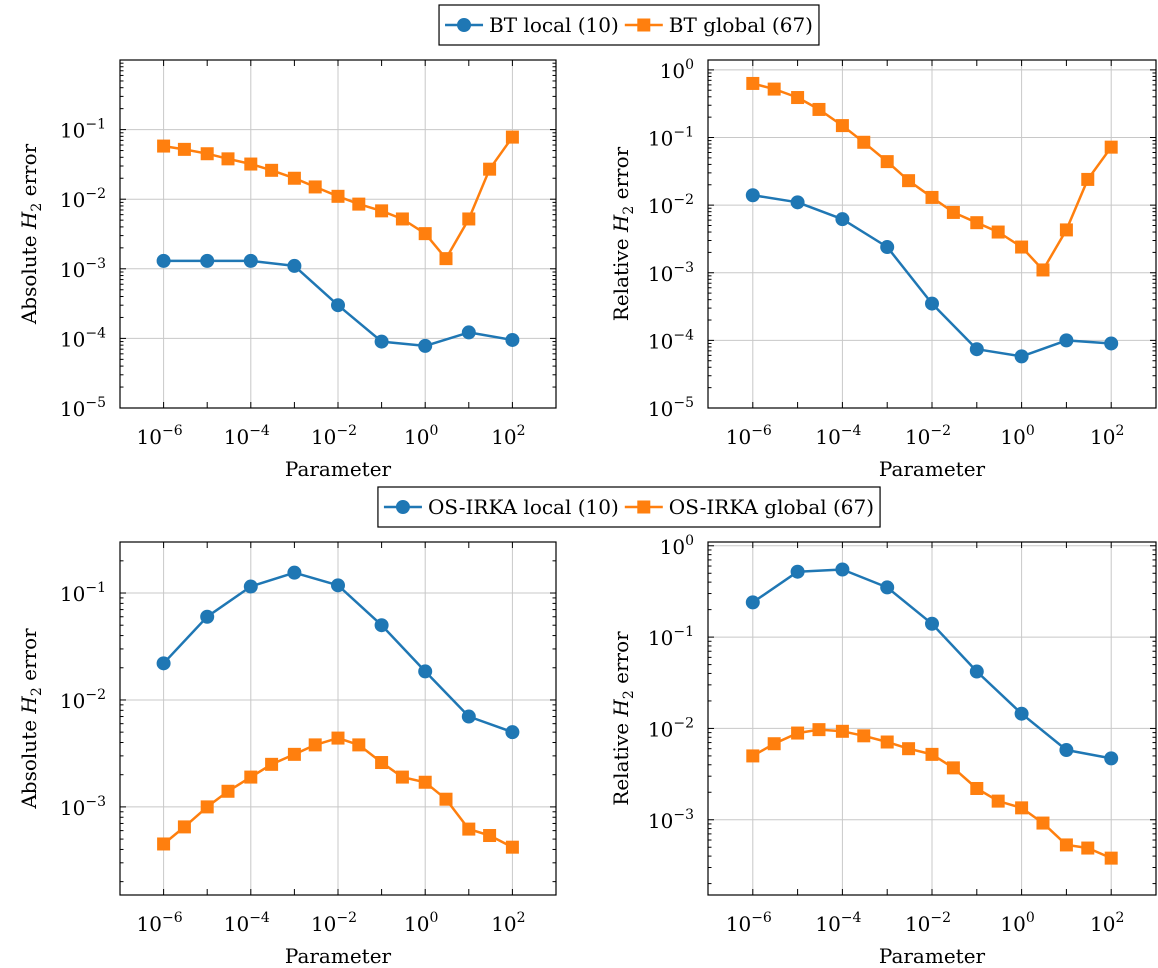  Describe the element at coordinates (629, 25) in the screenshot. I see `legend: BT local (10) BT global (67)` at that location.